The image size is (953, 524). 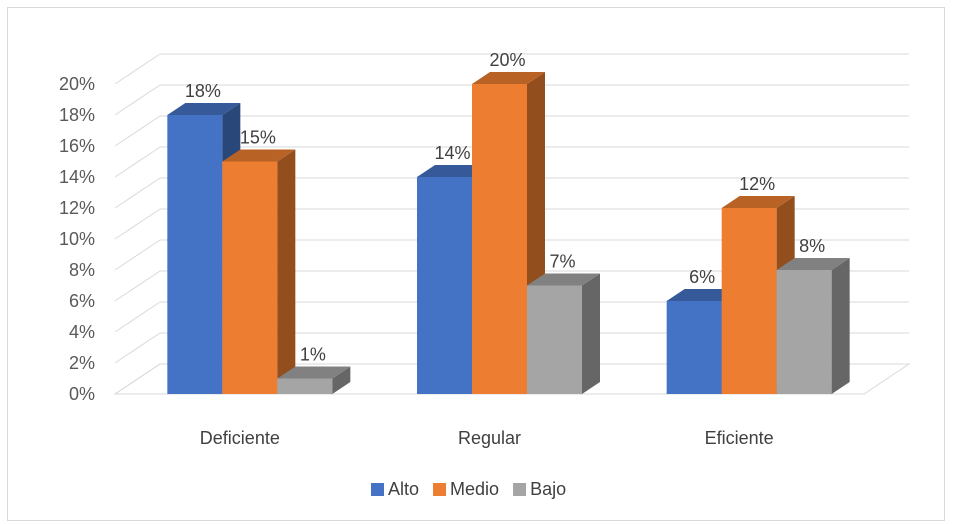 What do you see at coordinates (749, 301) in the screenshot?
I see `bar-medio-eficiente` at bounding box center [749, 301].